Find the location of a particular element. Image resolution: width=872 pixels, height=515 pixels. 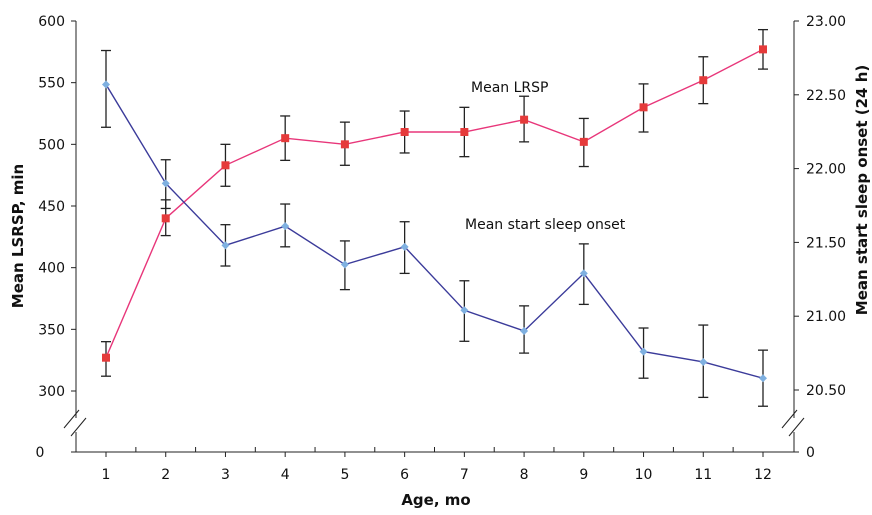

left-axis-tick-label: 400 is located at coordinates (51, 269).